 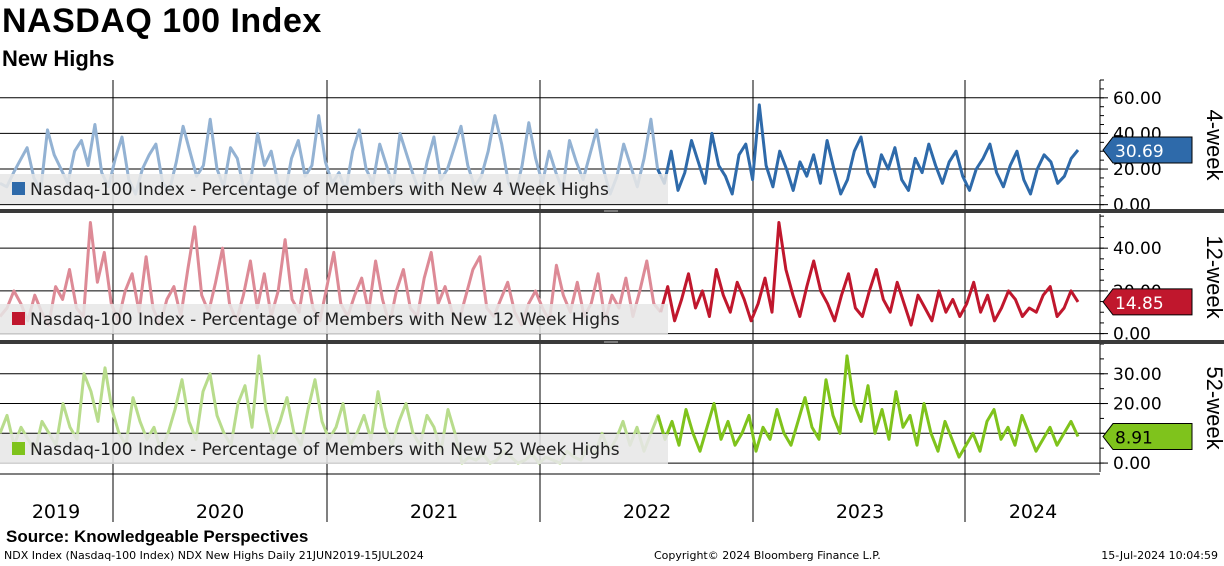 I want to click on panel-side-label: 4-week, so click(x=1213, y=146).